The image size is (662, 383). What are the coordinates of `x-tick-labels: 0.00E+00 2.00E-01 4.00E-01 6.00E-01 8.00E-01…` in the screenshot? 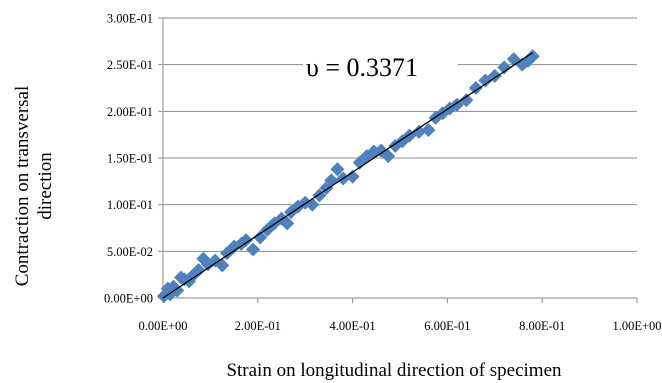 It's located at (399, 326).